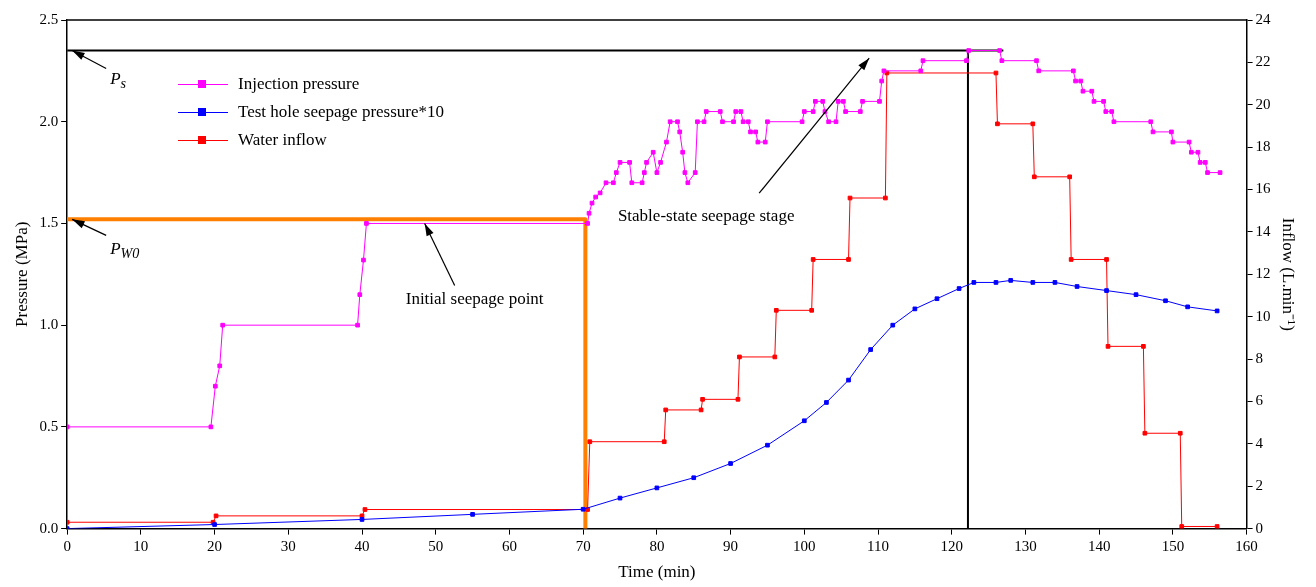 This screenshot has height=587, width=1316. I want to click on y-tick-label: 0.0, so click(49, 527).